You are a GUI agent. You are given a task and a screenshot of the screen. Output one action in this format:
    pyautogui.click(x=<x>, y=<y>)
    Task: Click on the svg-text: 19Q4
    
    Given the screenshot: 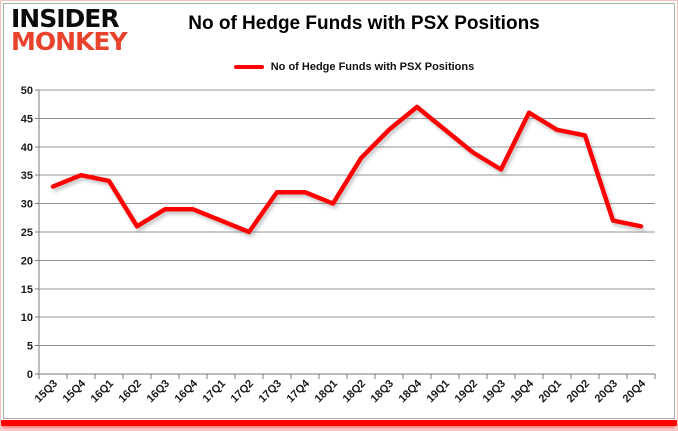 What is the action you would take?
    pyautogui.click(x=523, y=391)
    